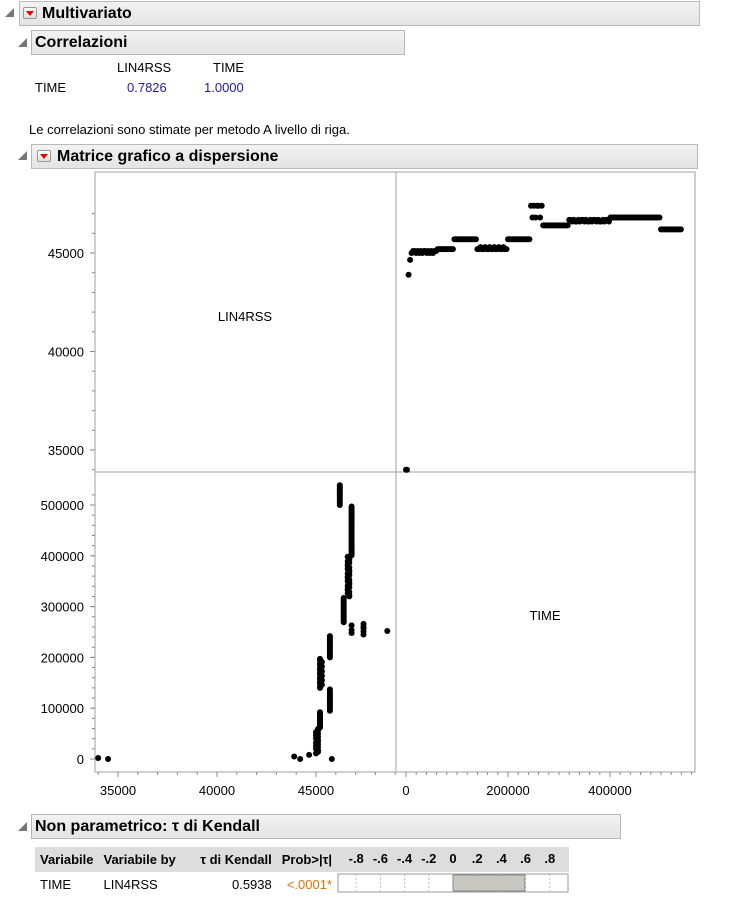 The height and width of the screenshot is (898, 735). Describe the element at coordinates (507, 790) in the screenshot. I see `x-tick-label: 200000` at that location.